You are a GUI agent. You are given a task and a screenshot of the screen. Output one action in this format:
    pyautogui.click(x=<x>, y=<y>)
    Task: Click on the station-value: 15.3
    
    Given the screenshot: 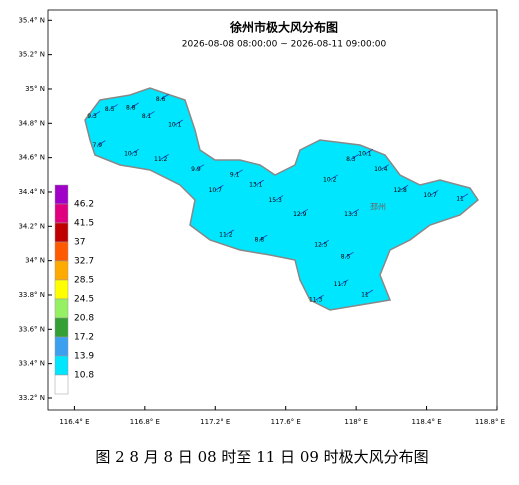 What is the action you would take?
    pyautogui.click(x=275, y=200)
    